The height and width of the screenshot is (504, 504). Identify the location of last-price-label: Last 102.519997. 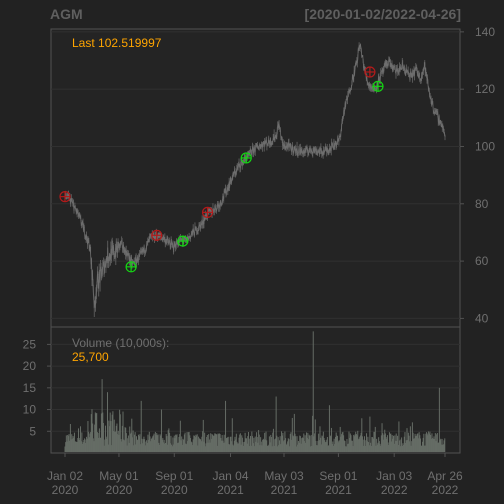
(117, 43).